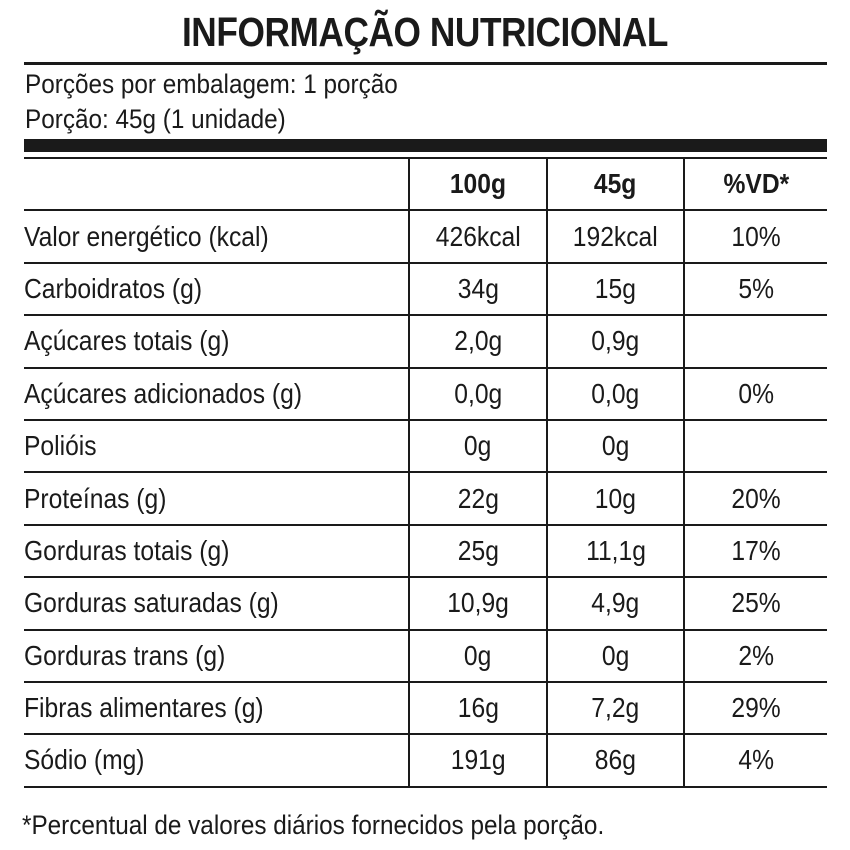 Image resolution: width=850 pixels, height=850 pixels. What do you see at coordinates (477, 289) in the screenshot?
I see `value-per-100g: 34g` at bounding box center [477, 289].